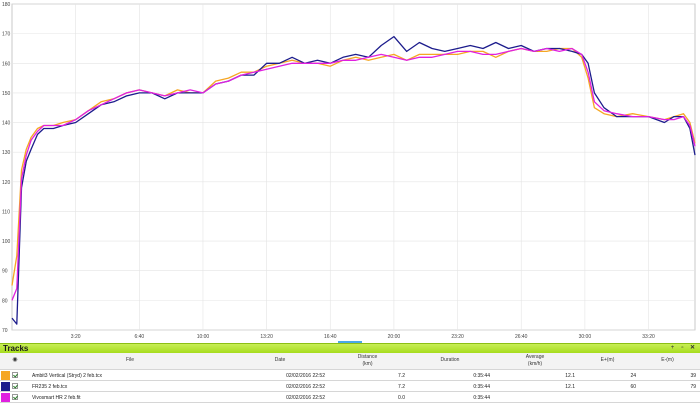 The width and height of the screenshot is (700, 413). I want to click on track-file: FR235 2 feb.tcx, so click(50, 387).